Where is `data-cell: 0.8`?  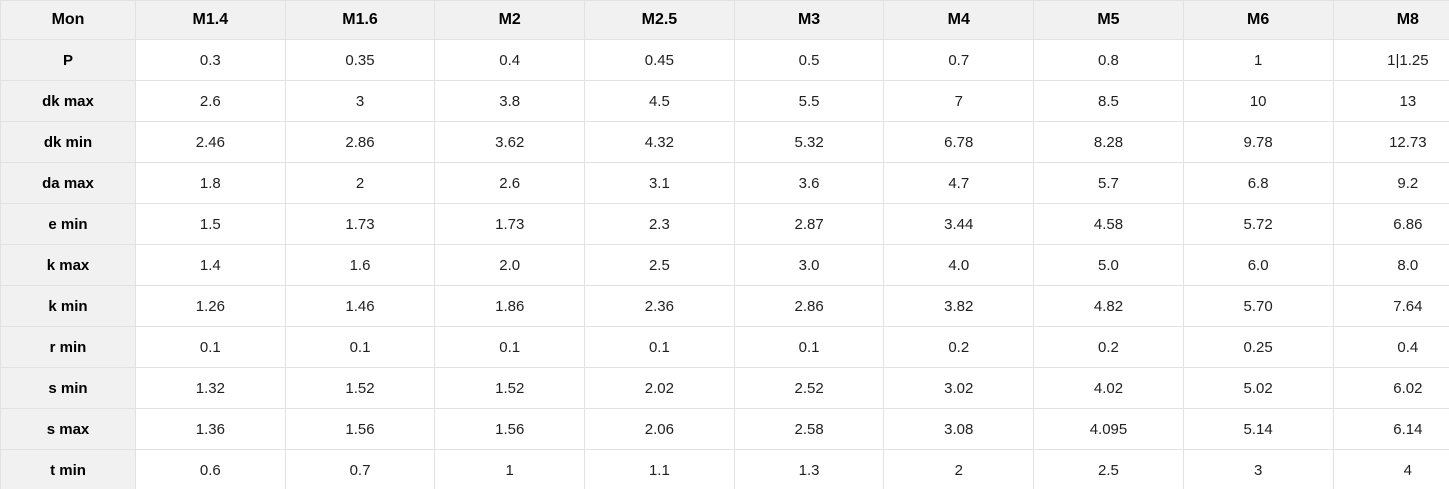
data-cell: 0.8 is located at coordinates (1108, 60).